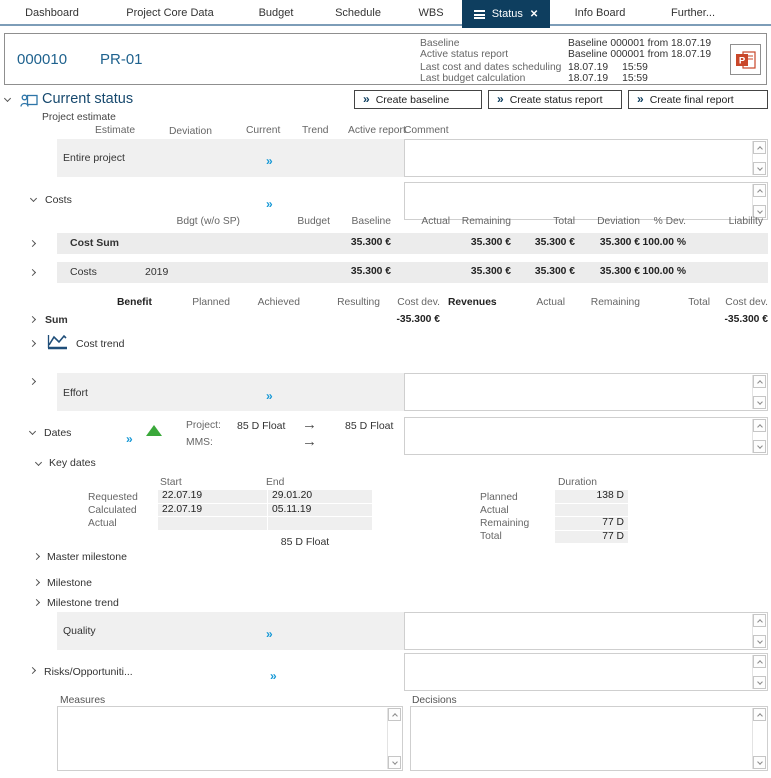  What do you see at coordinates (491, 536) in the screenshot?
I see `total-label: Total` at bounding box center [491, 536].